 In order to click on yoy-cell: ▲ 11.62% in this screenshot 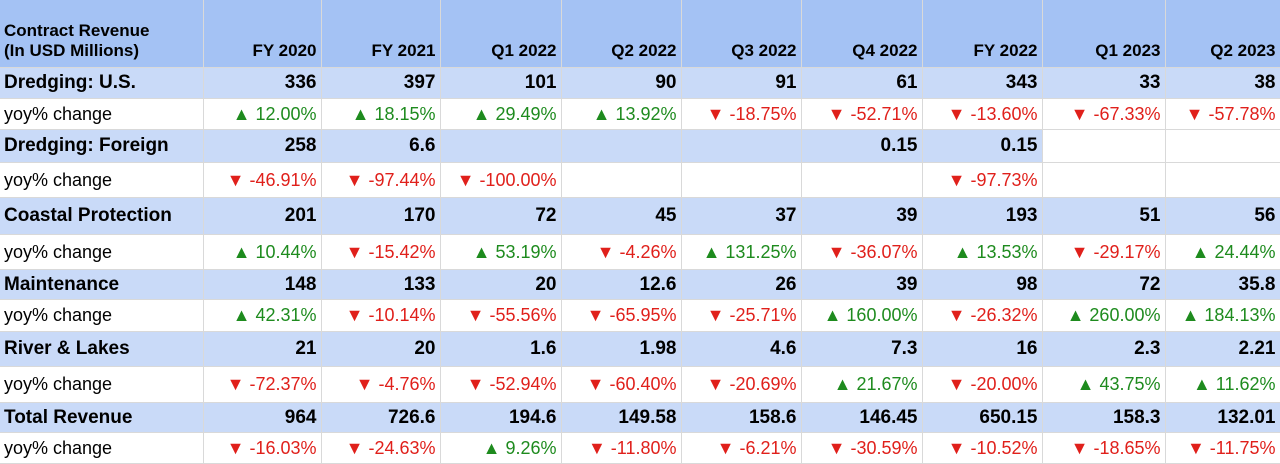, I will do `click(1222, 384)`.